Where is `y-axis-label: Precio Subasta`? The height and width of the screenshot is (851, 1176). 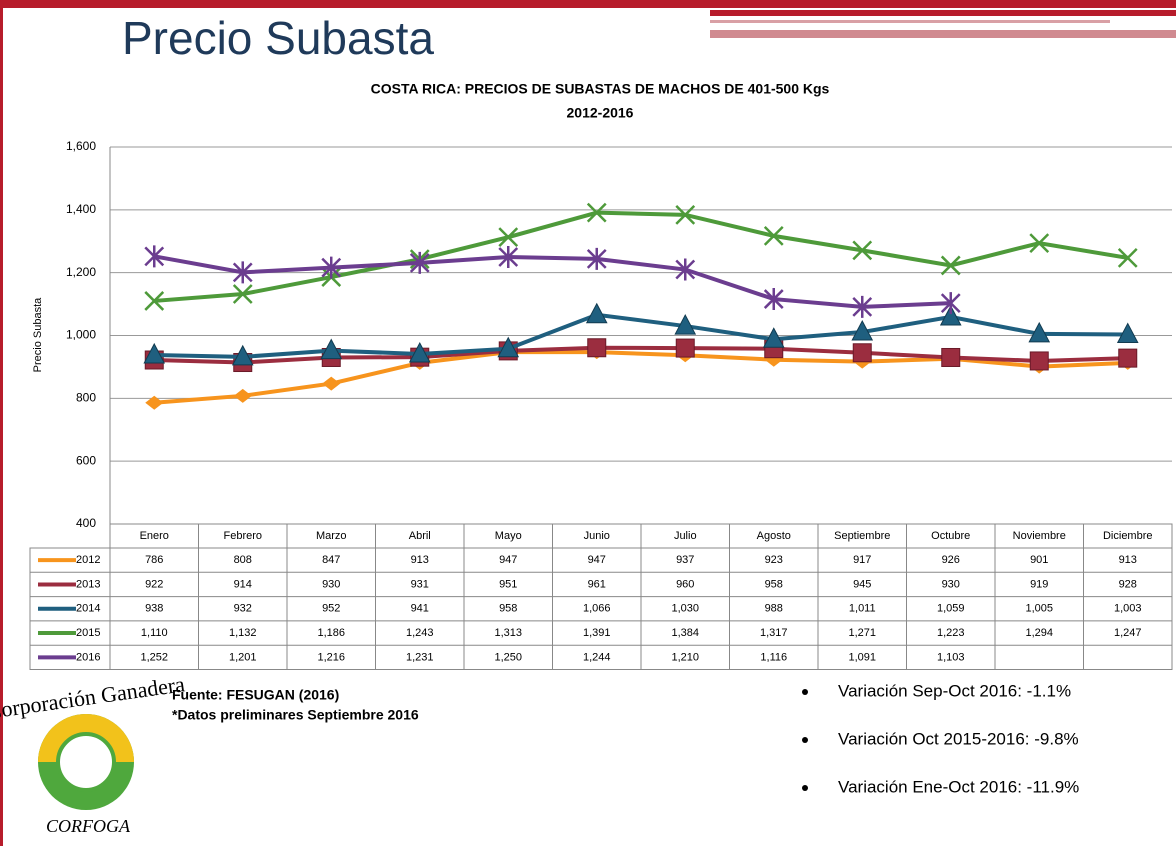
y-axis-label: Precio Subasta is located at coordinates (38, 334).